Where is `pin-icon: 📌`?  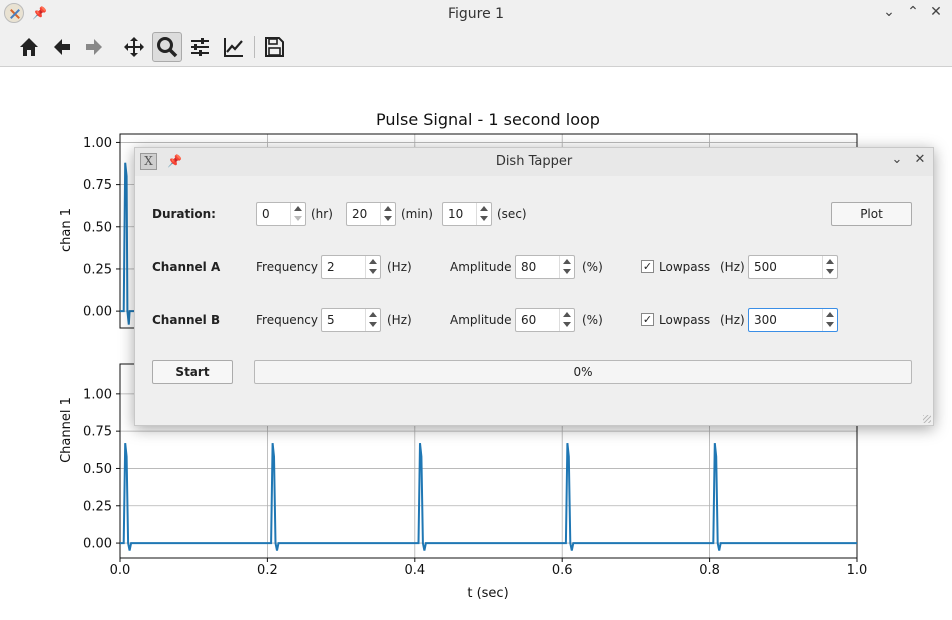
pin-icon: 📌 is located at coordinates (39, 13).